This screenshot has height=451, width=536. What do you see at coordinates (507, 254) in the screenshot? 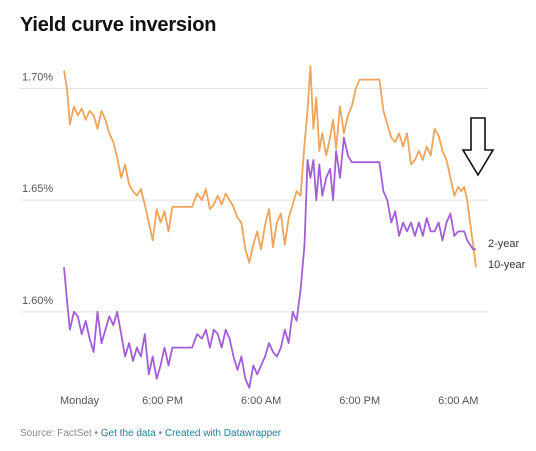
I see `series-labels: 10-year 2-year` at bounding box center [507, 254].